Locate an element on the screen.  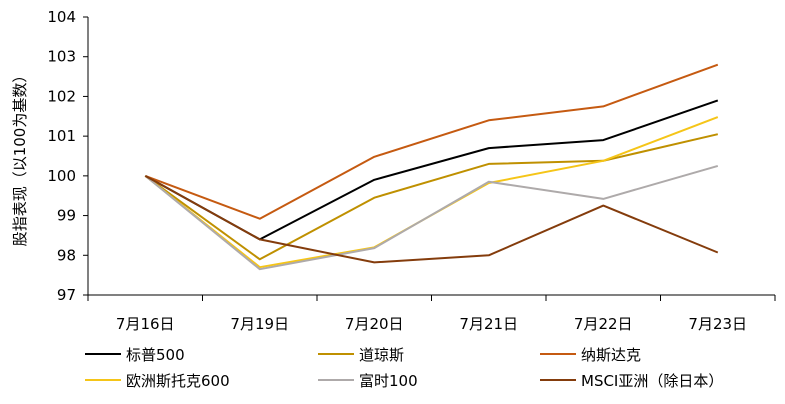
y-axis-label: 股指表现（以100为基数） is located at coordinates (20, 157).